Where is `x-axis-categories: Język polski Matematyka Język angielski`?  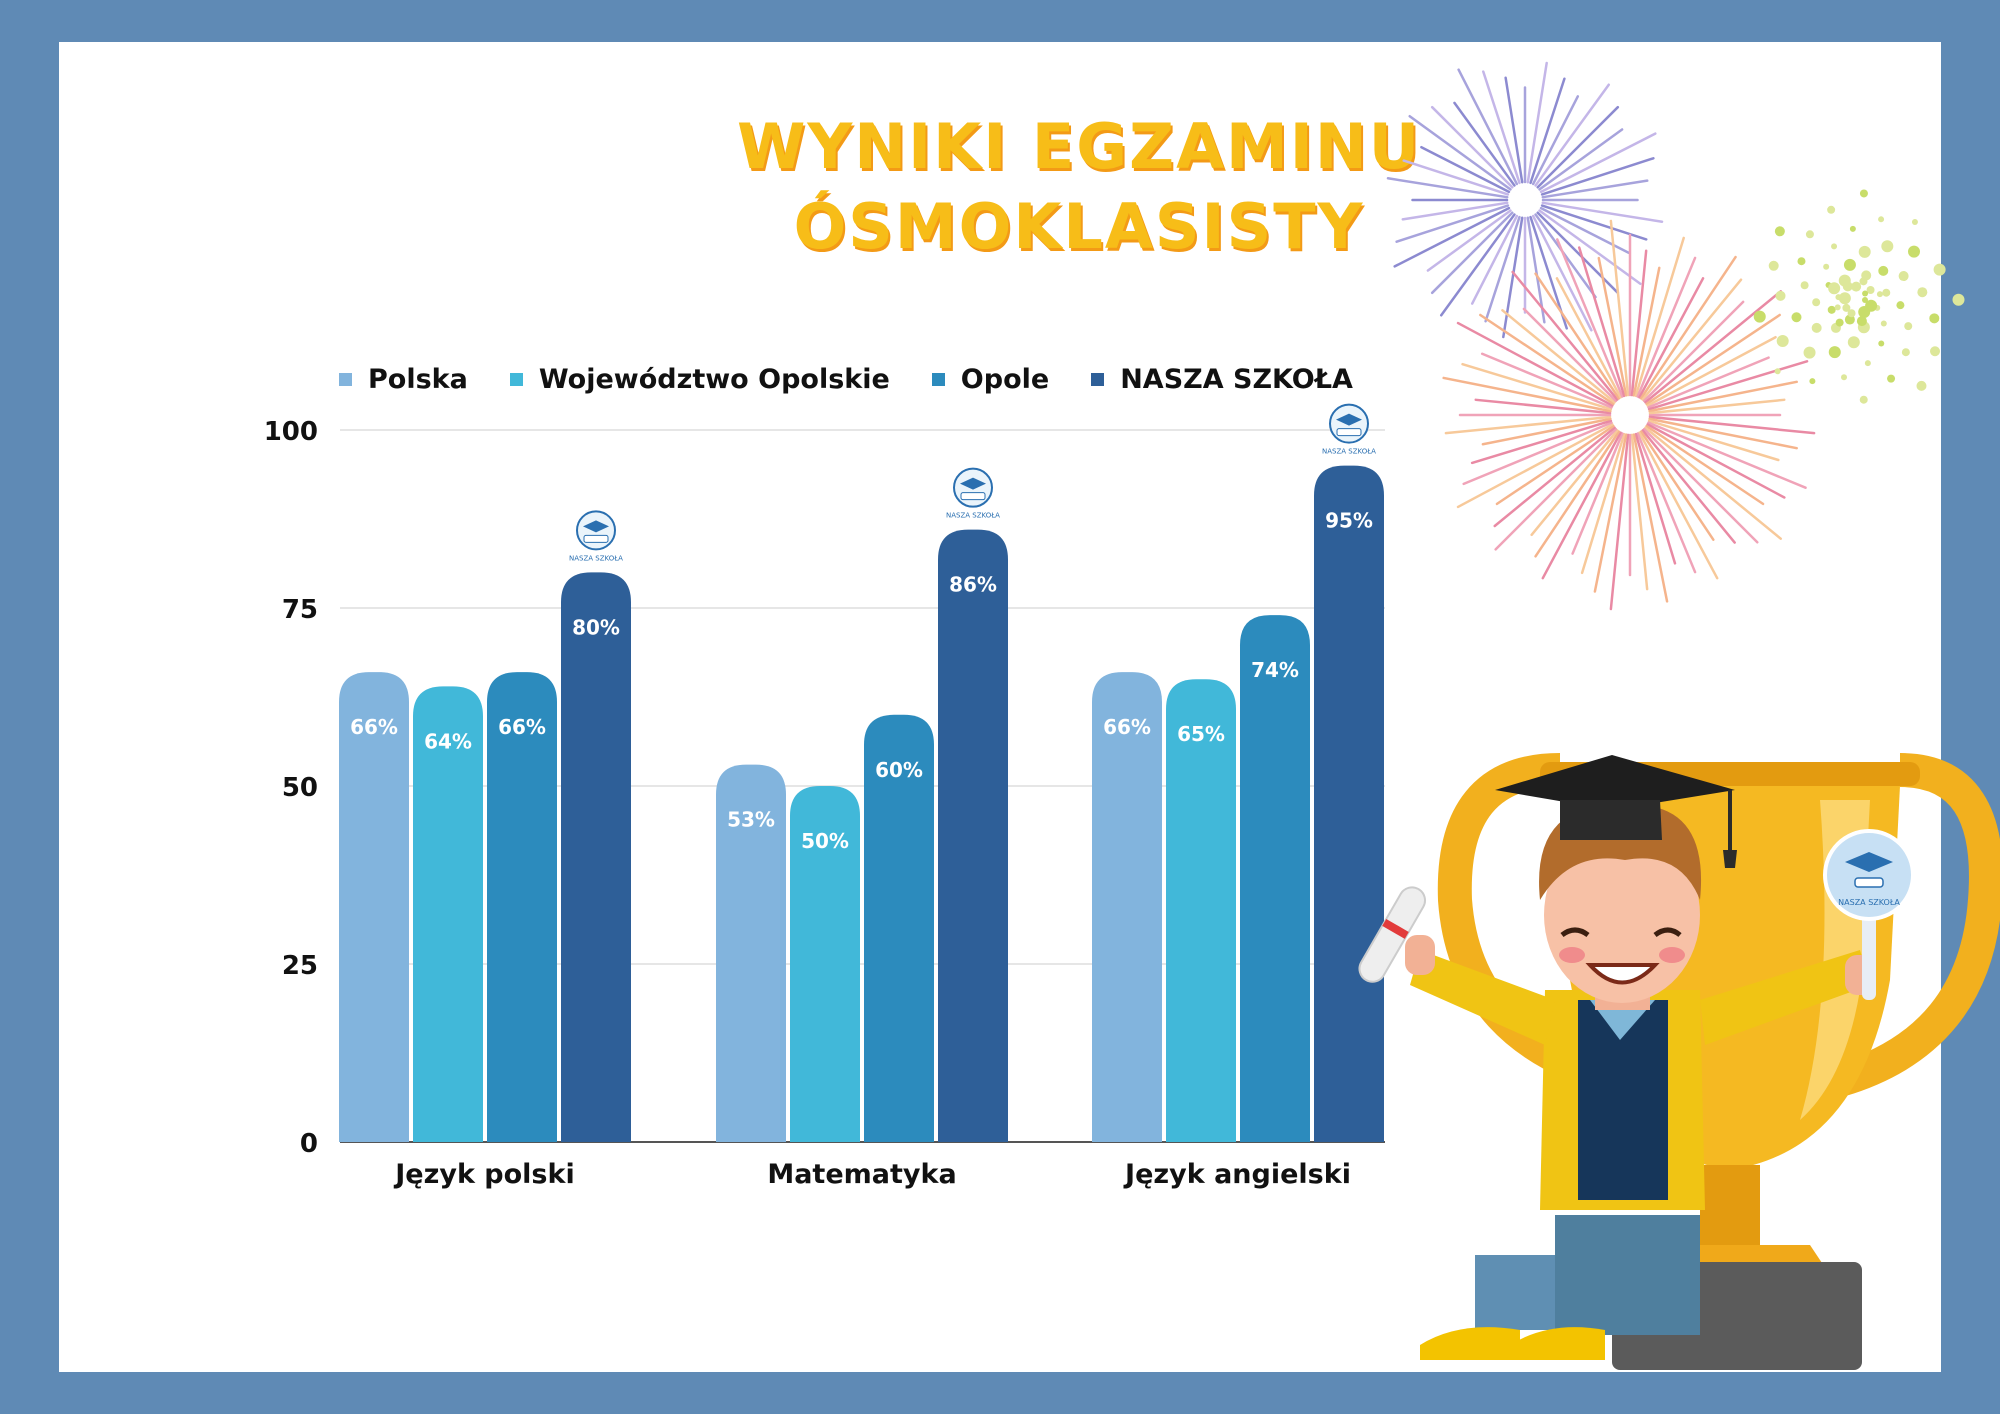
x-axis-categories: Język polski Matematyka Język angielski is located at coordinates (872, 1174).